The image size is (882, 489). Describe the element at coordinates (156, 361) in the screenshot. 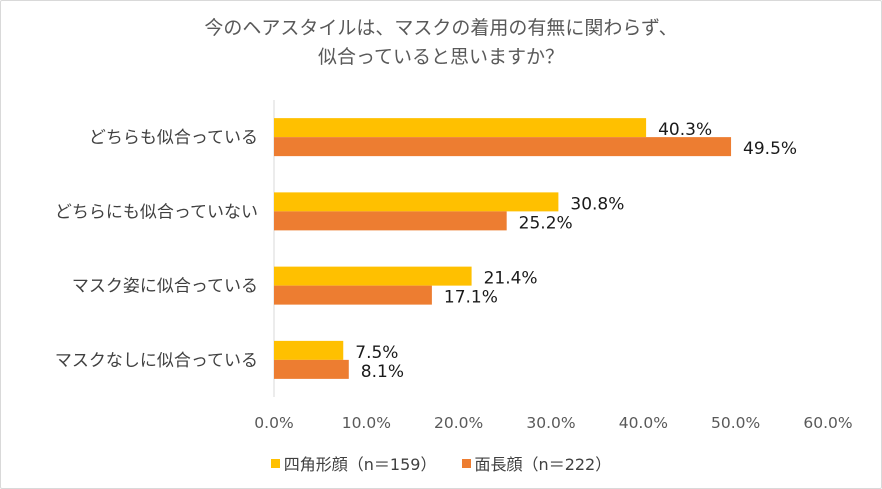

I see `category-label: マスクなしに似合っている` at that location.